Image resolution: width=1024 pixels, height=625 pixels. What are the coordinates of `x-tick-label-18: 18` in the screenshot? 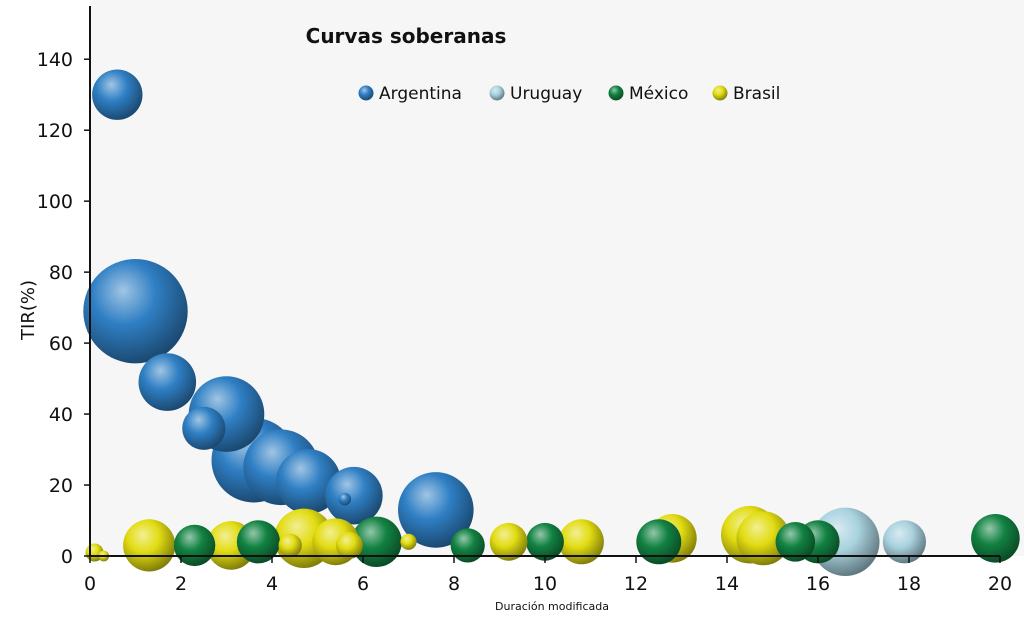 It's located at (909, 584).